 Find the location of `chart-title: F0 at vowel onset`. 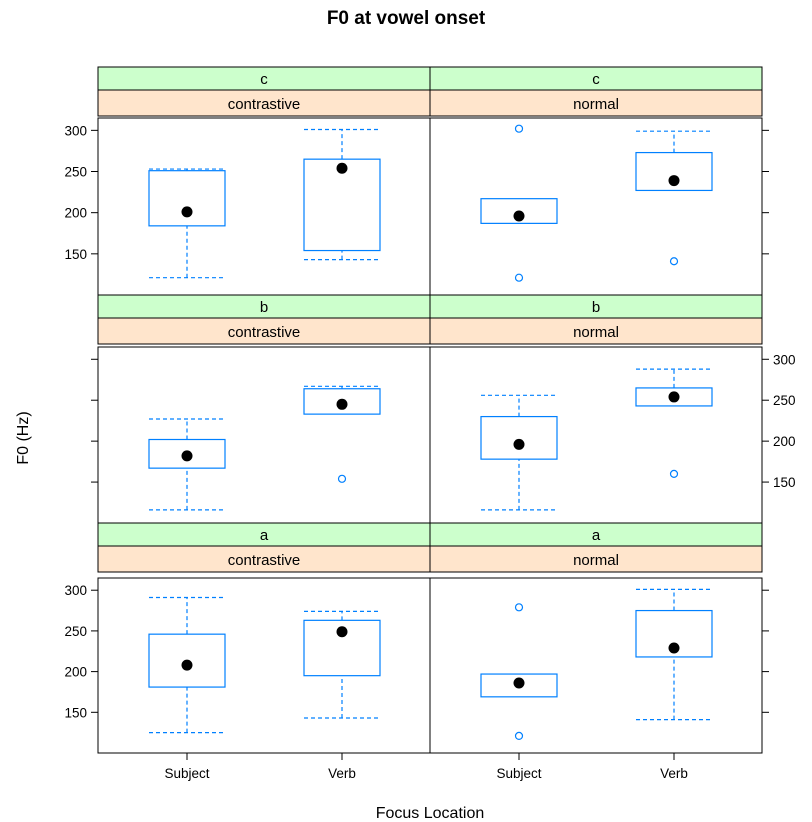

chart-title: F0 at vowel onset is located at coordinates (406, 18).